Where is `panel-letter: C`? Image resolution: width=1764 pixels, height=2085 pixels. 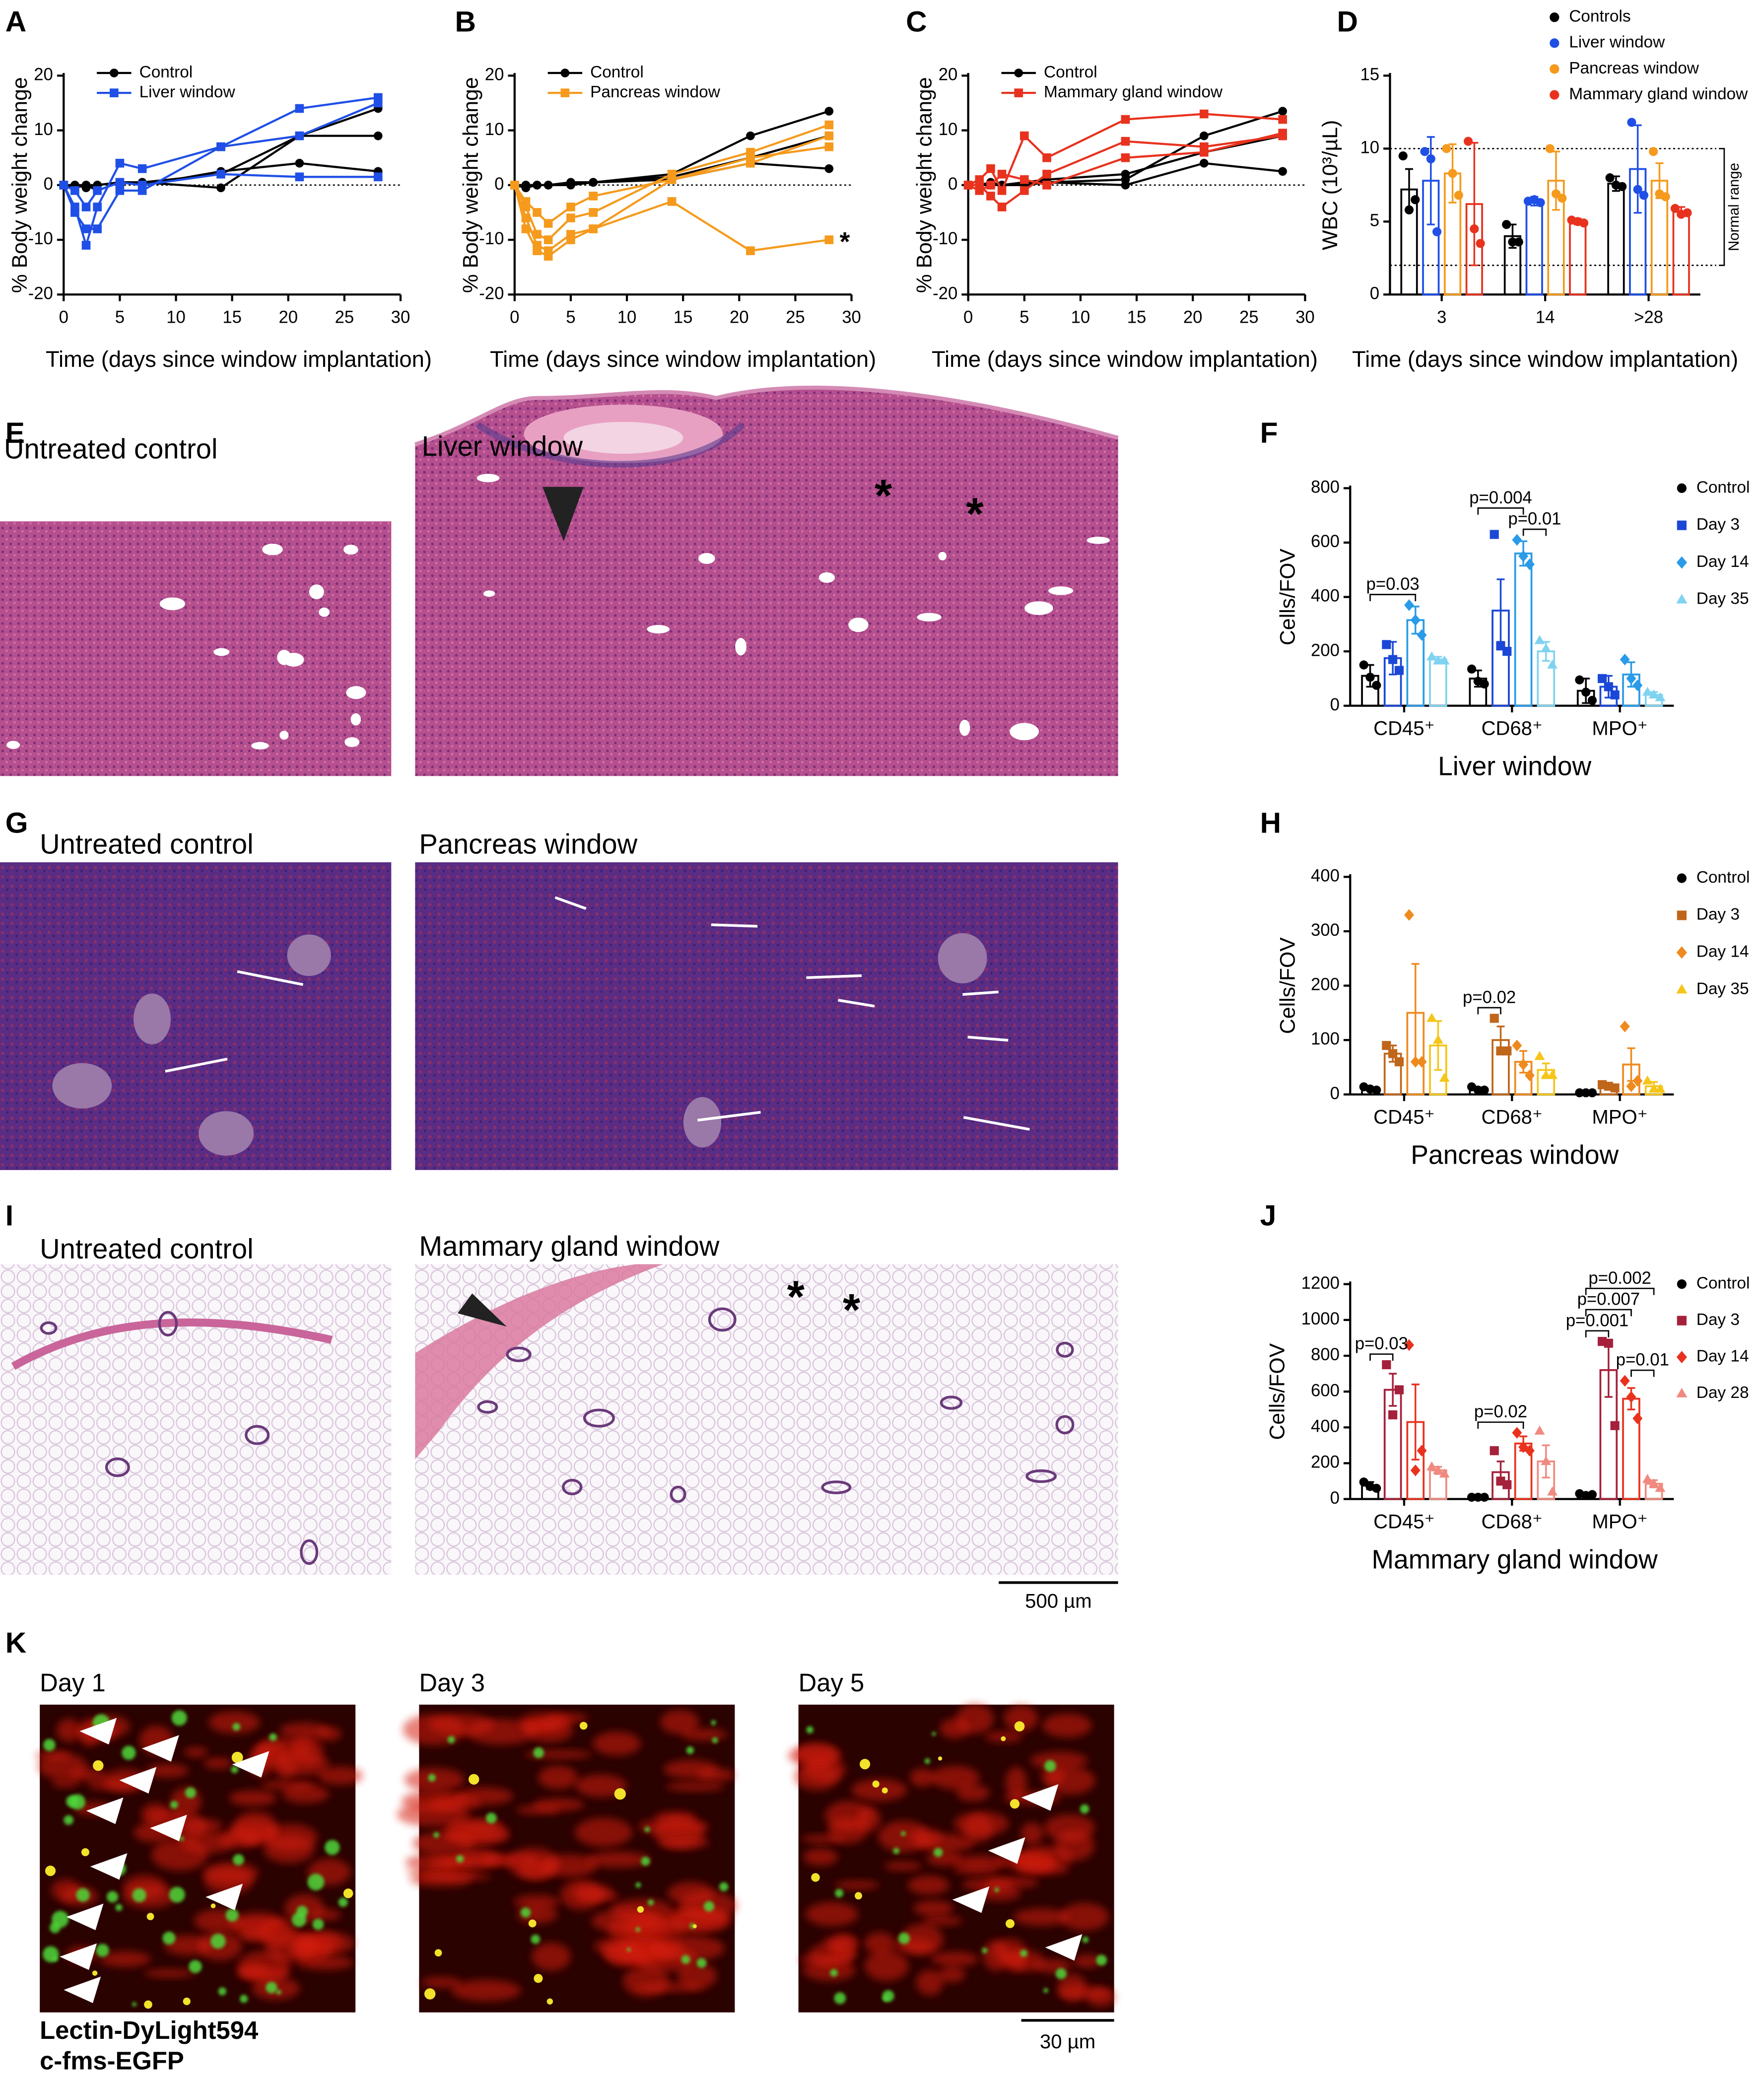 panel-letter: C is located at coordinates (916, 22).